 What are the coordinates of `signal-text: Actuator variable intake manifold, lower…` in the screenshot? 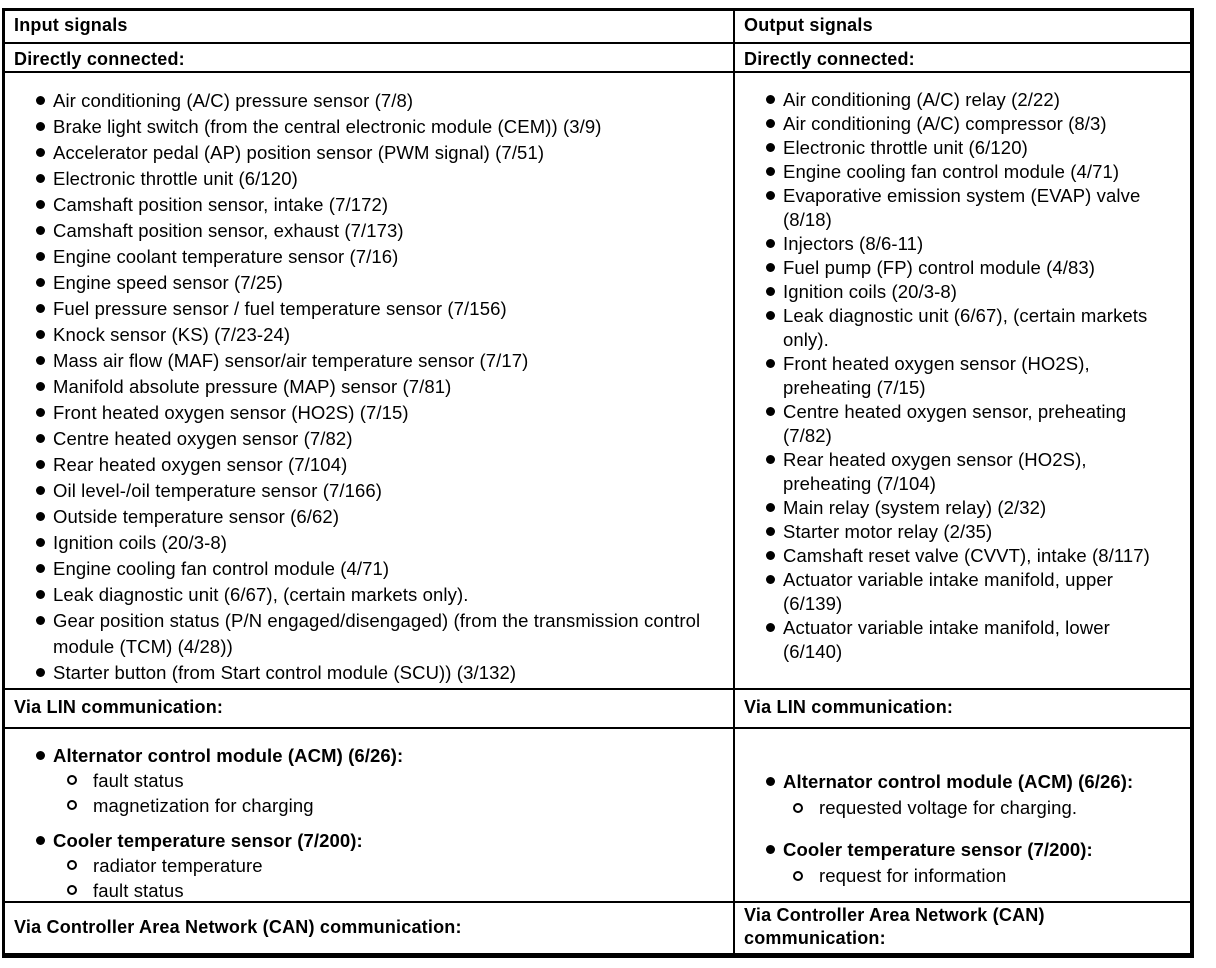 It's located at (946, 639).